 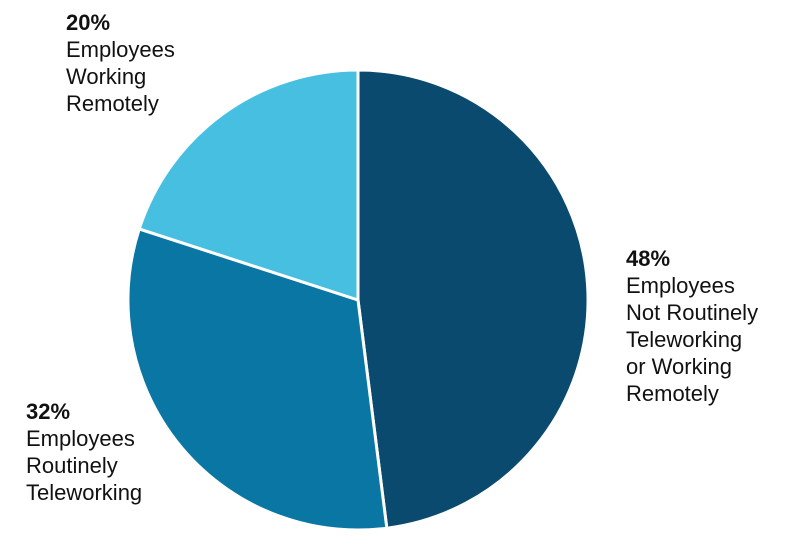 What do you see at coordinates (692, 312) in the screenshot?
I see `slice-label-line: Not Routinely` at bounding box center [692, 312].